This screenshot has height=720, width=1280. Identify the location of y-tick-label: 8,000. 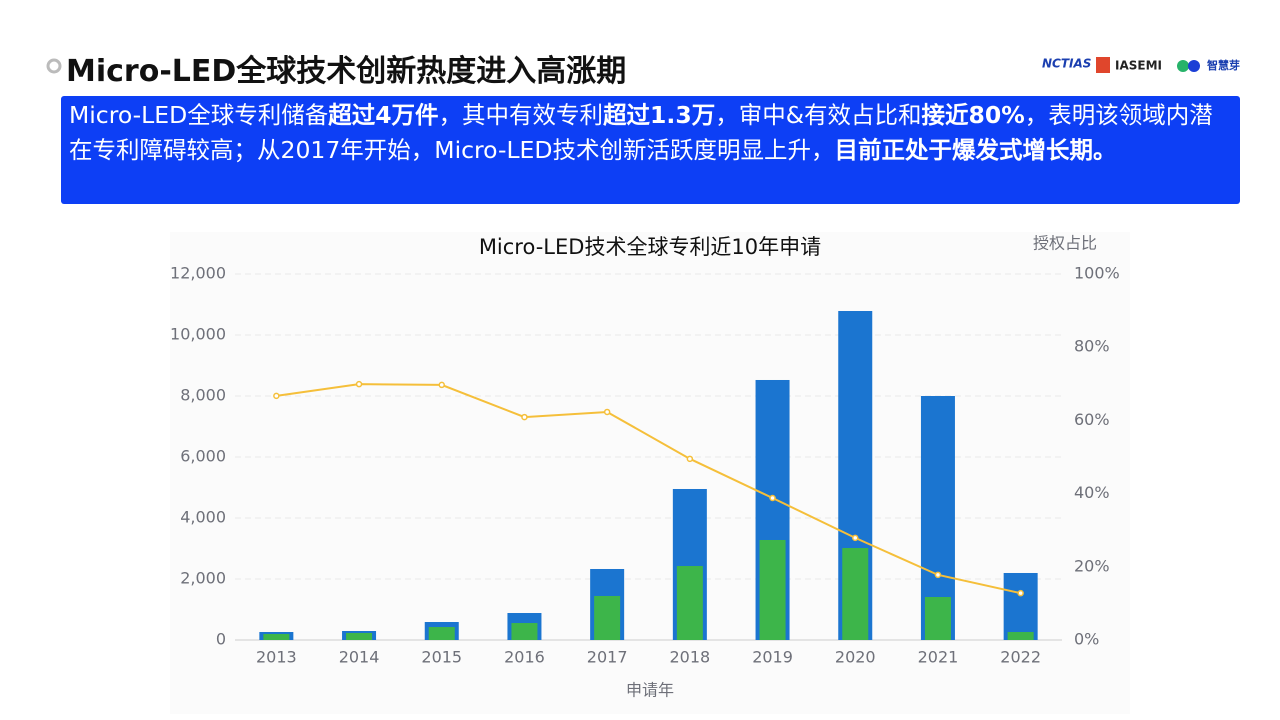
(203, 395).